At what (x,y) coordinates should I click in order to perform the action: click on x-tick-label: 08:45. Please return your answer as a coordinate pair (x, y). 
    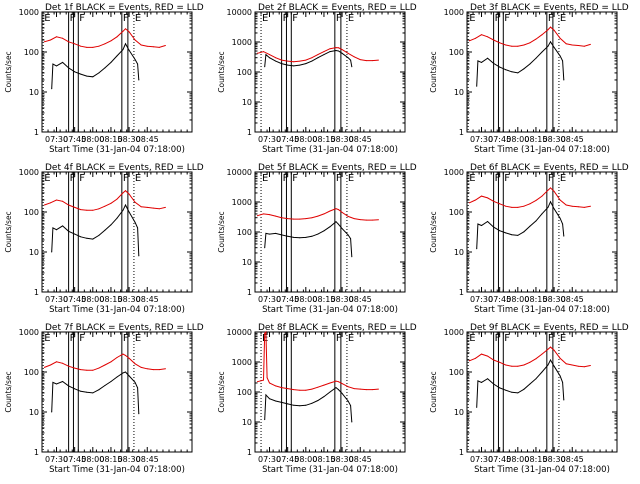
    Looking at the image, I should click on (572, 299).